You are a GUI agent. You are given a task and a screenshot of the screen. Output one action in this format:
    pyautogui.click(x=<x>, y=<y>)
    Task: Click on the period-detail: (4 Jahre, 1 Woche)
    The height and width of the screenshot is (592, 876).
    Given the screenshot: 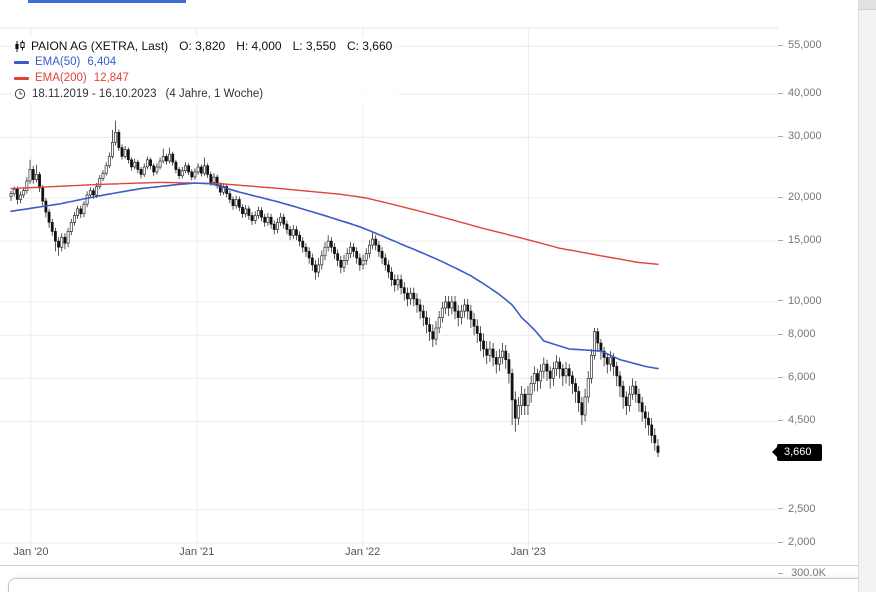 What is the action you would take?
    pyautogui.click(x=214, y=94)
    